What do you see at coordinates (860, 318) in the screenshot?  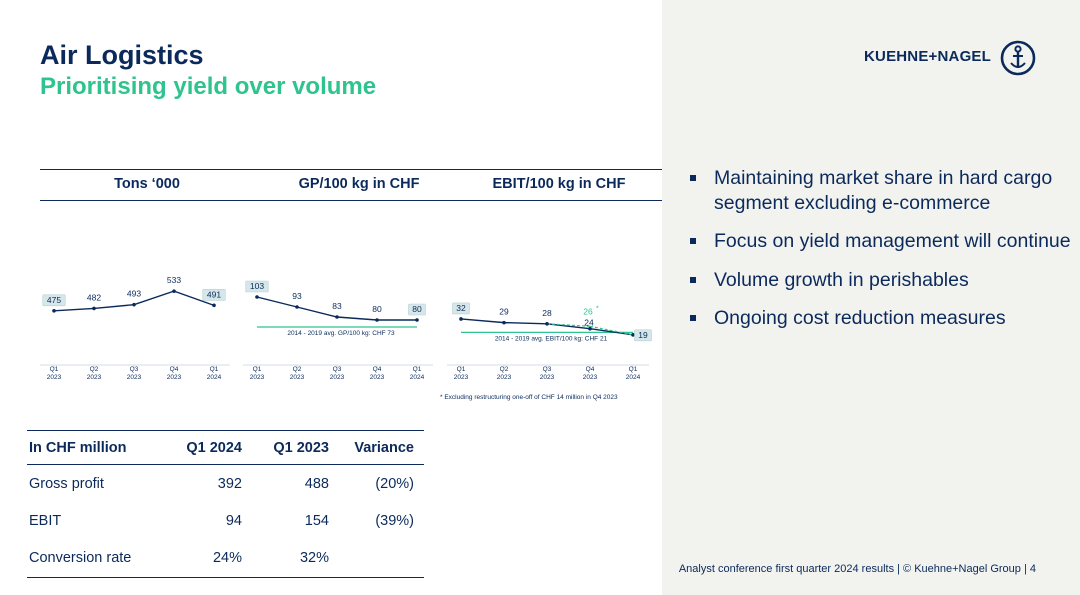 I see `bullet-text: Ongoing cost reduction measures` at bounding box center [860, 318].